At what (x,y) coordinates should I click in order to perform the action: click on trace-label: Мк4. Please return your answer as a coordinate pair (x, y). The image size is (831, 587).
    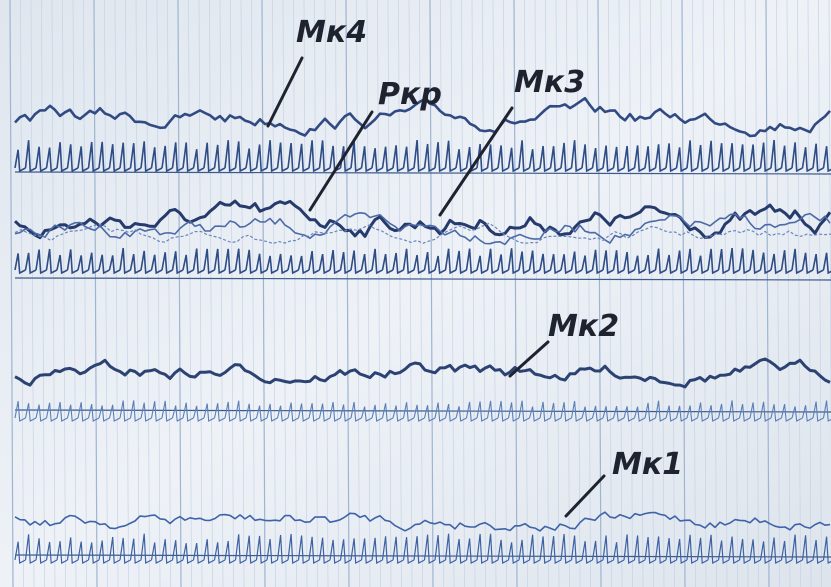
    Looking at the image, I should click on (331, 32).